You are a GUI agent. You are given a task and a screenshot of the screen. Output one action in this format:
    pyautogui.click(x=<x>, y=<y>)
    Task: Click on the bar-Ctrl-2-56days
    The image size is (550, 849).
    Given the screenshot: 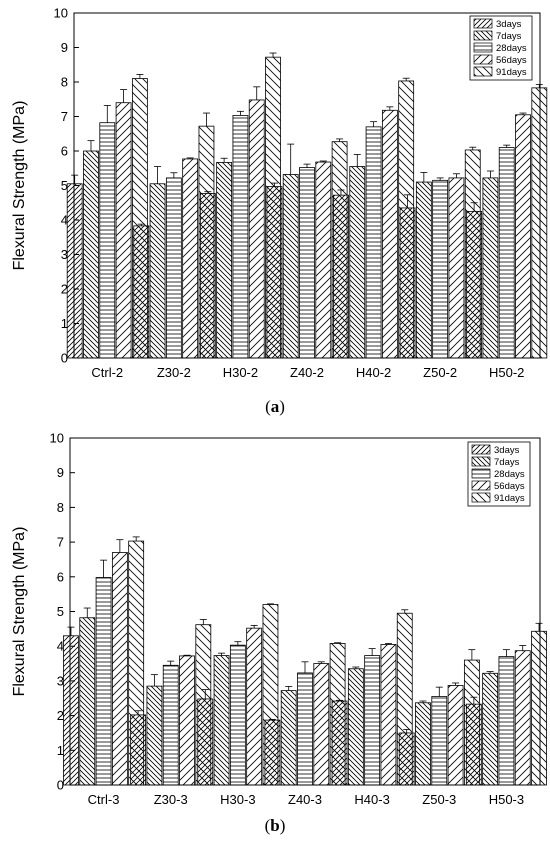 What is the action you would take?
    pyautogui.click(x=123, y=230)
    